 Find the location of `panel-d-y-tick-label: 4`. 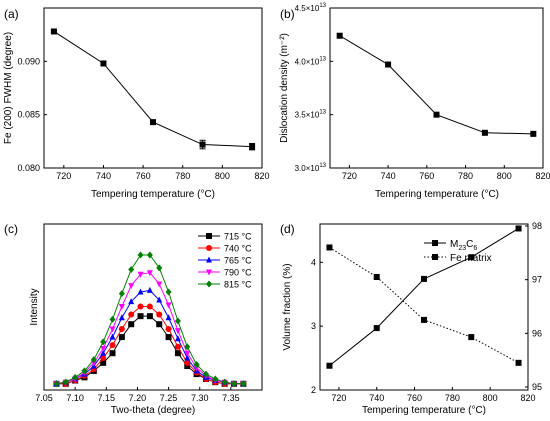

panel-d-y-tick-label: 4 is located at coordinates (313, 262).